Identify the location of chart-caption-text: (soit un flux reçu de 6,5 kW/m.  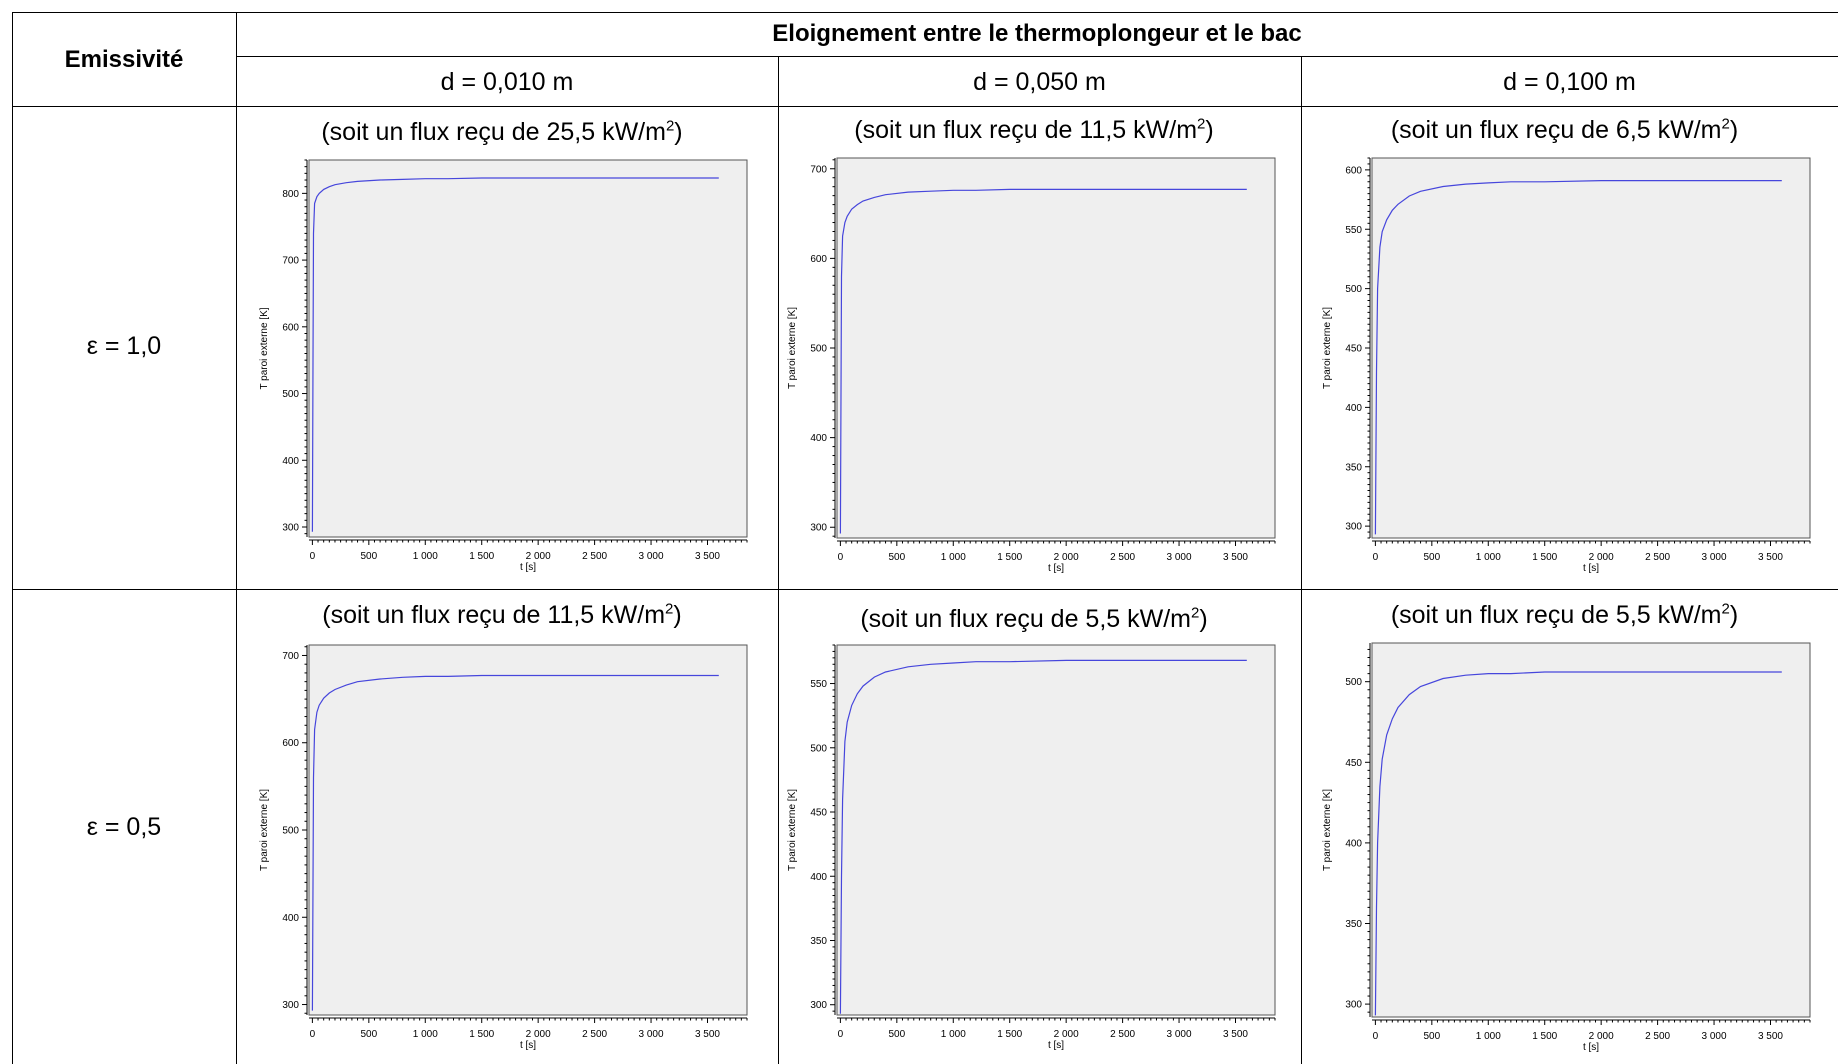
(1556, 130).